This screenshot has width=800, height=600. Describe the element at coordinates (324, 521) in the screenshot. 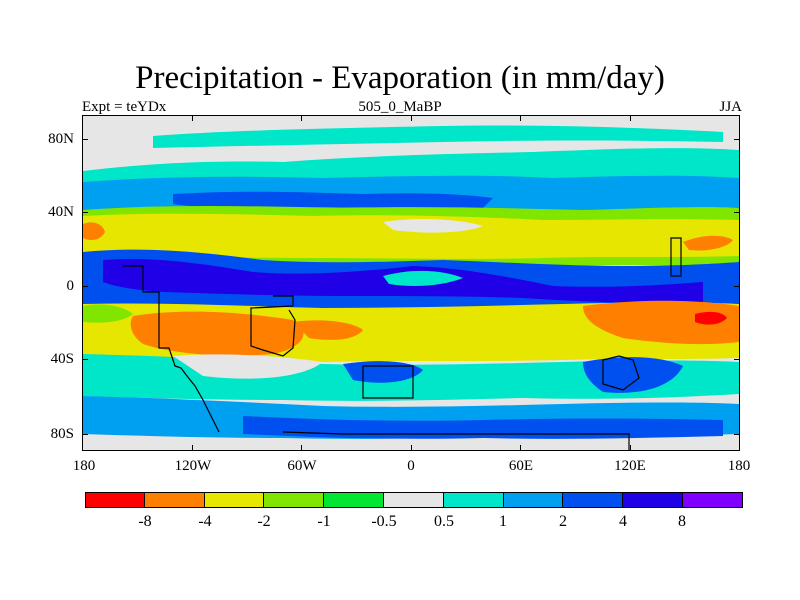

I see `colorbar-label-3: -1` at that location.